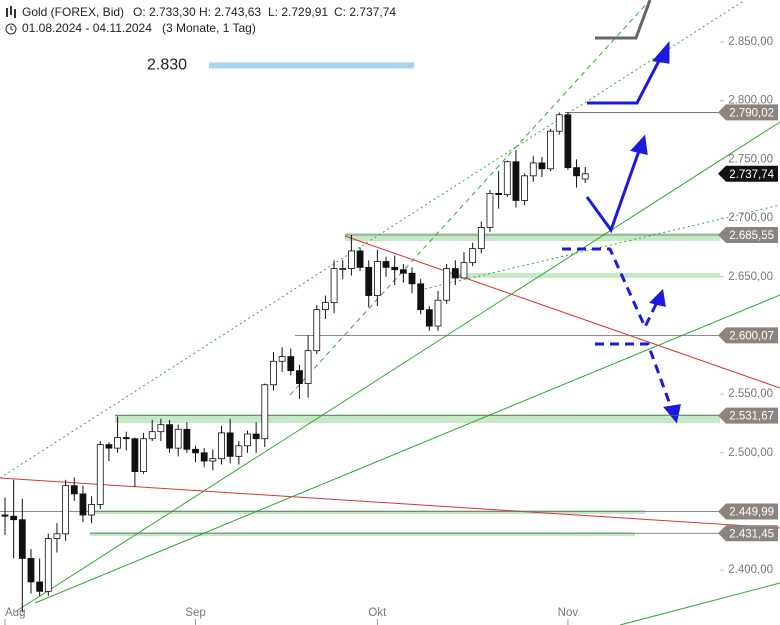 This screenshot has height=625, width=780. What do you see at coordinates (750, 394) in the screenshot?
I see `y-tick-label: 2.550,00` at bounding box center [750, 394].